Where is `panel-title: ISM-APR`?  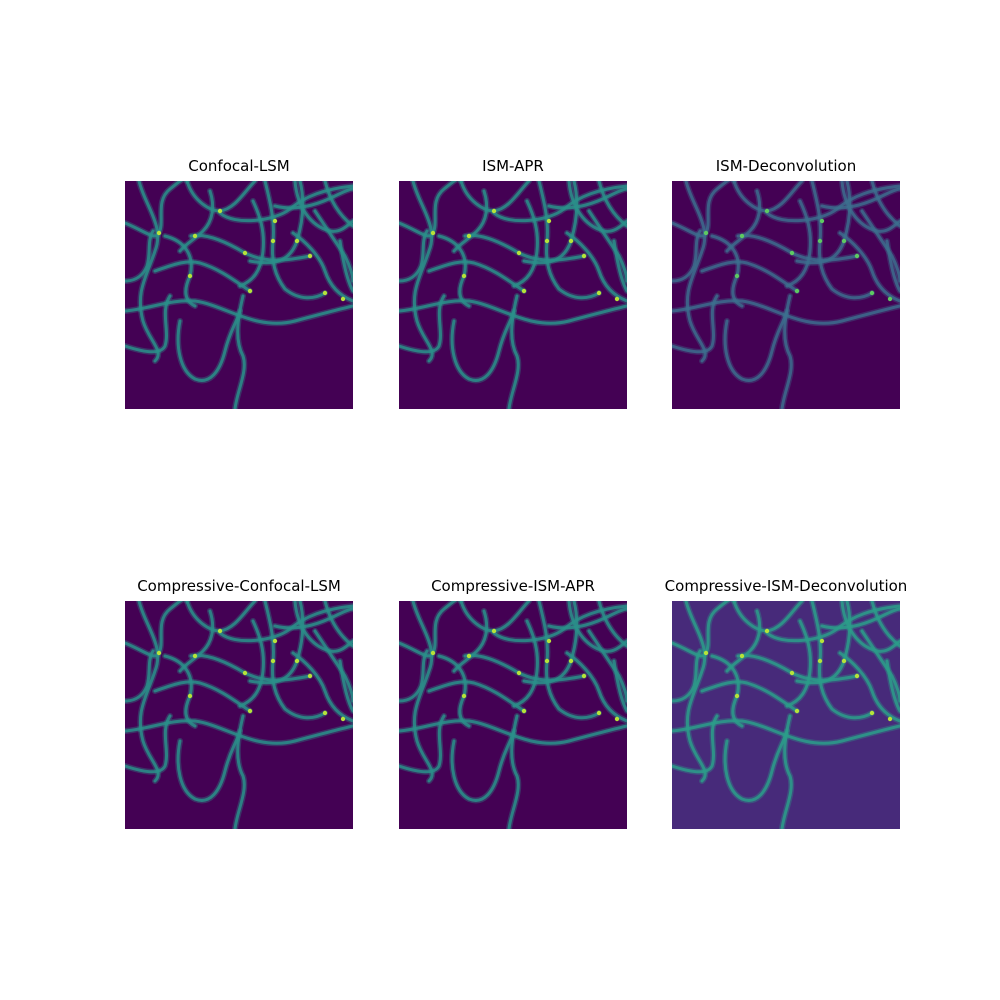
panel-title: ISM-APR is located at coordinates (513, 166).